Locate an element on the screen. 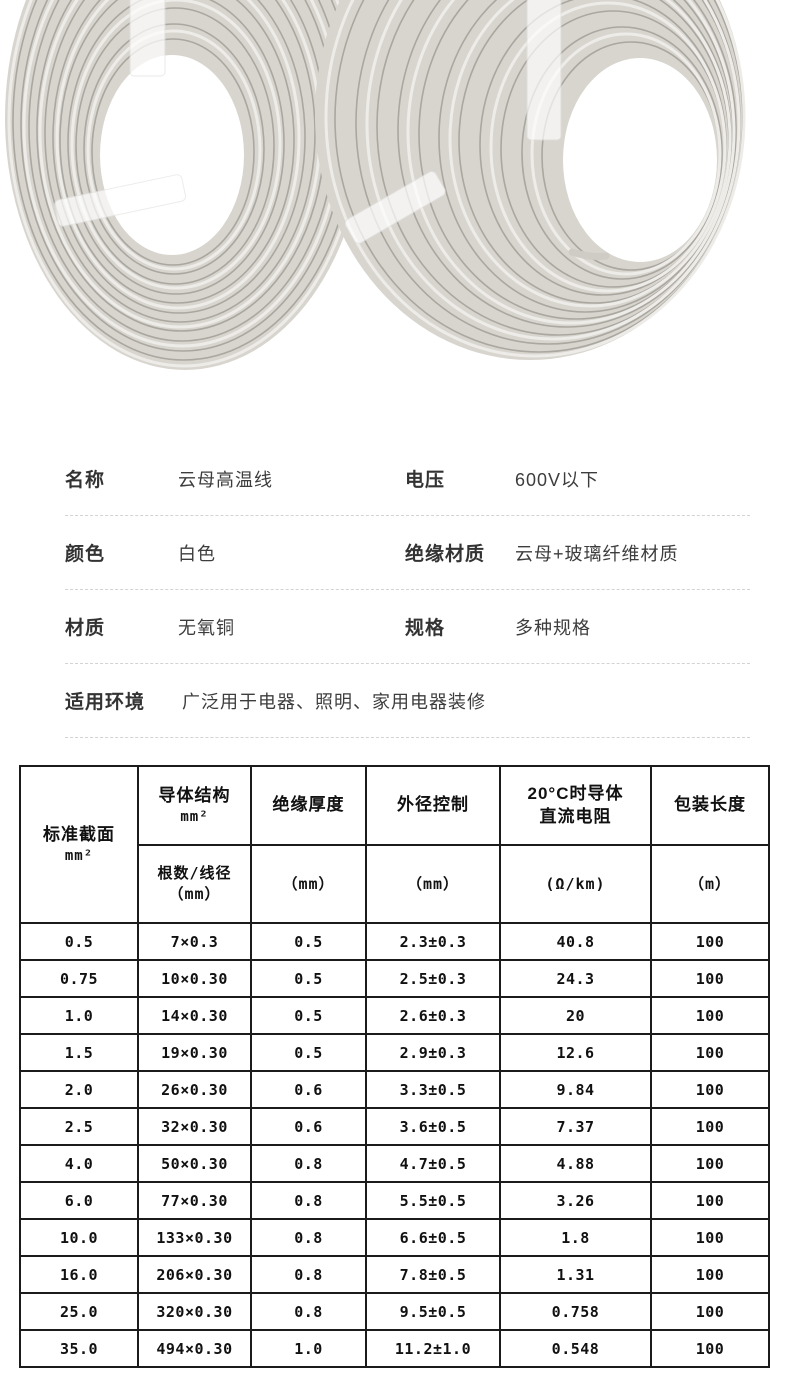 The image size is (790, 1392). table-cell: 14×0.30 is located at coordinates (194, 1015).